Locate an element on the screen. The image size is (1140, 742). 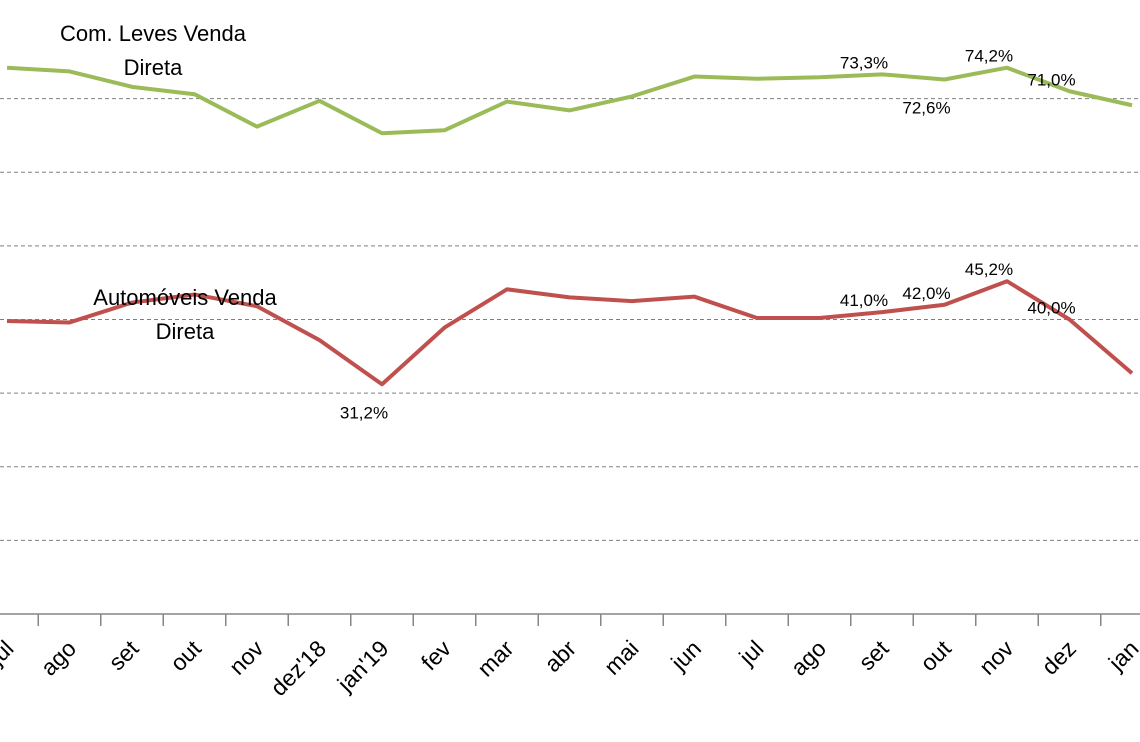
series-name: Automóveis Venda Direta is located at coordinates (185, 314).